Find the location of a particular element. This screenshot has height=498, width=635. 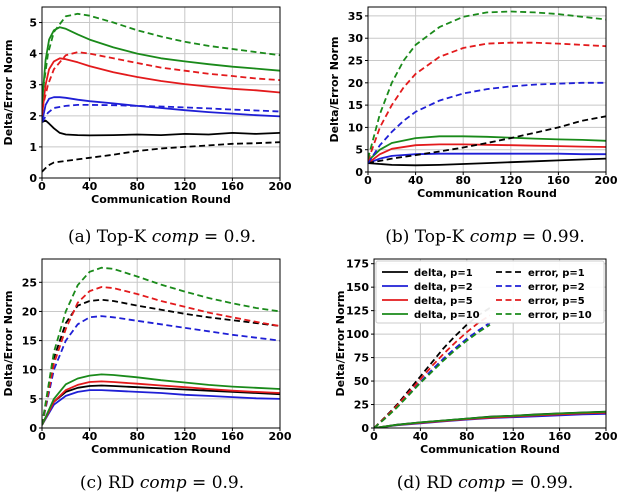

y-tick-label: 4 is located at coordinates (33, 54).